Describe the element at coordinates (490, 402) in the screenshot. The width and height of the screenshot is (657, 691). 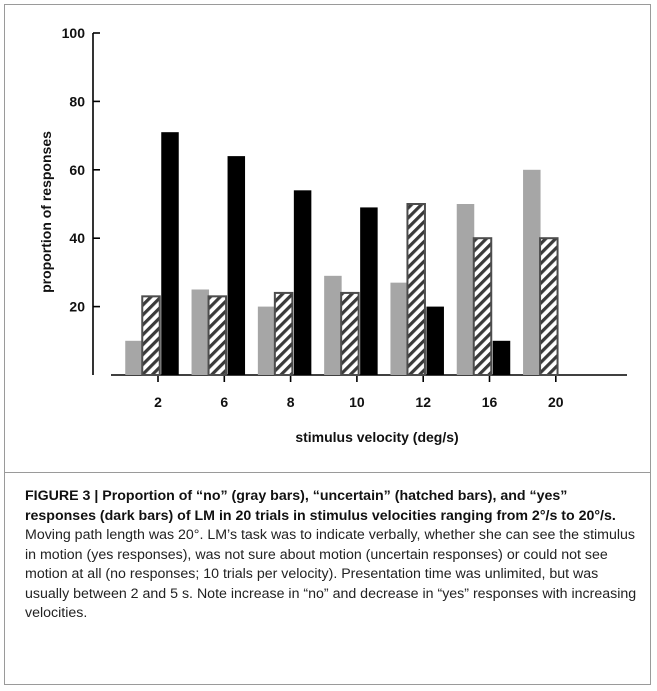
I see `x-tick-label: 16` at that location.